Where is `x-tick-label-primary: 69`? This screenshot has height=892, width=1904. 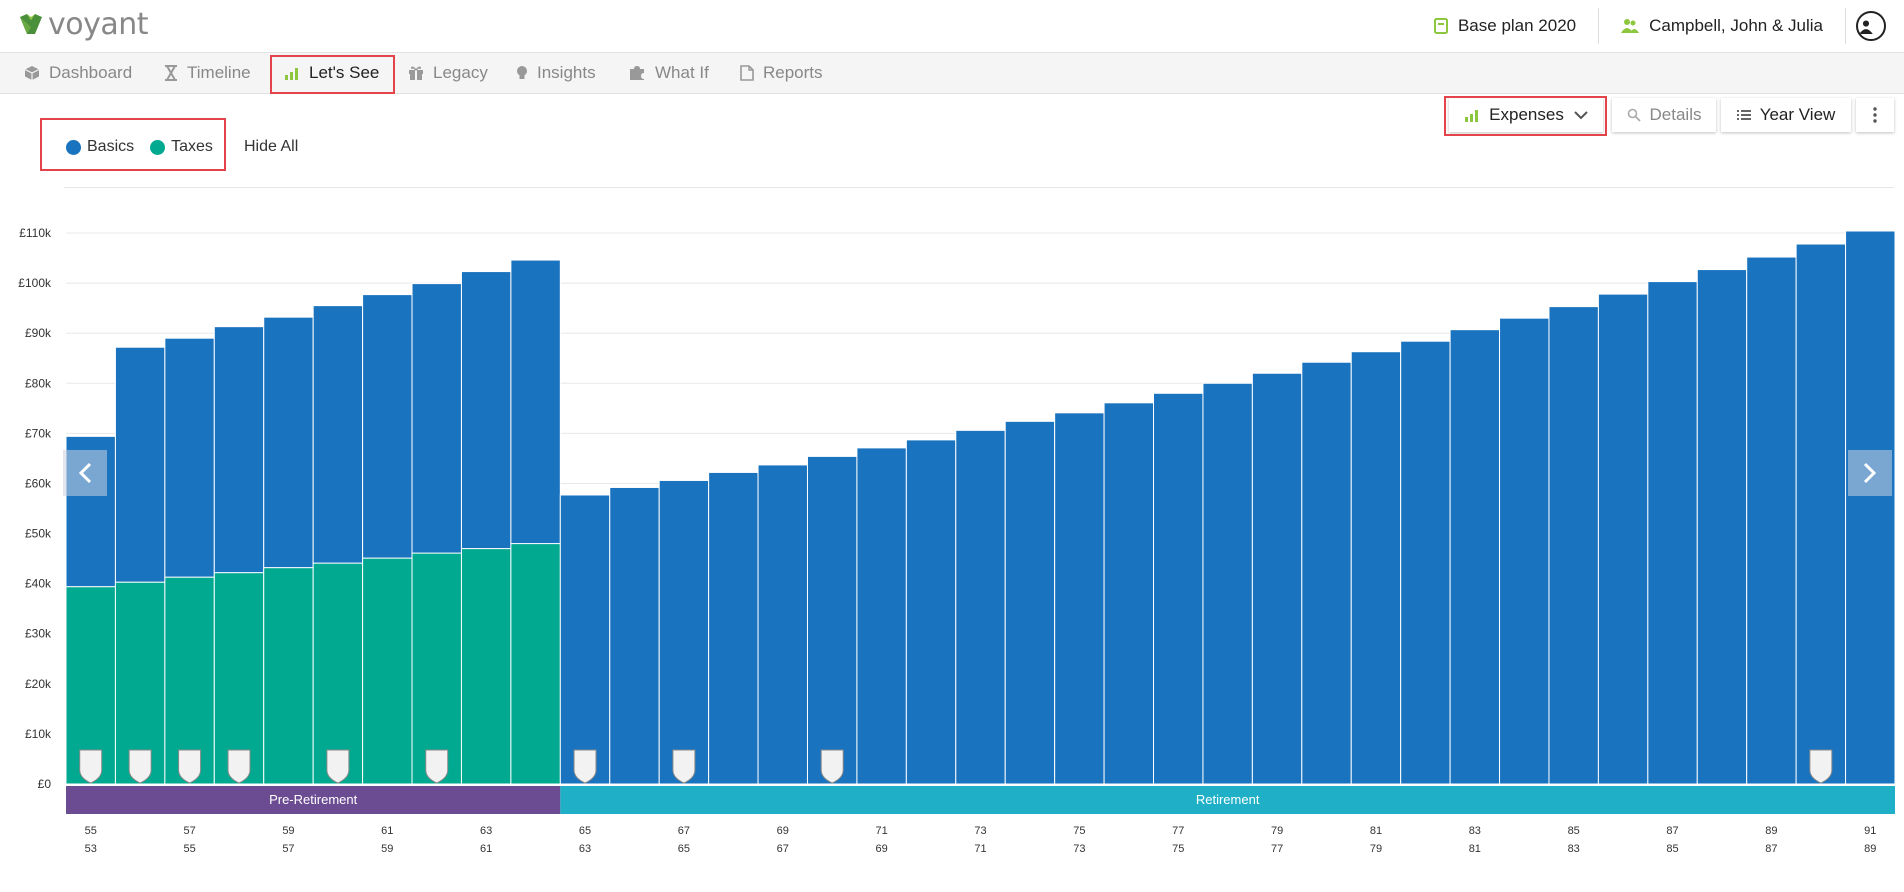
x-tick-label-primary: 69 is located at coordinates (783, 831).